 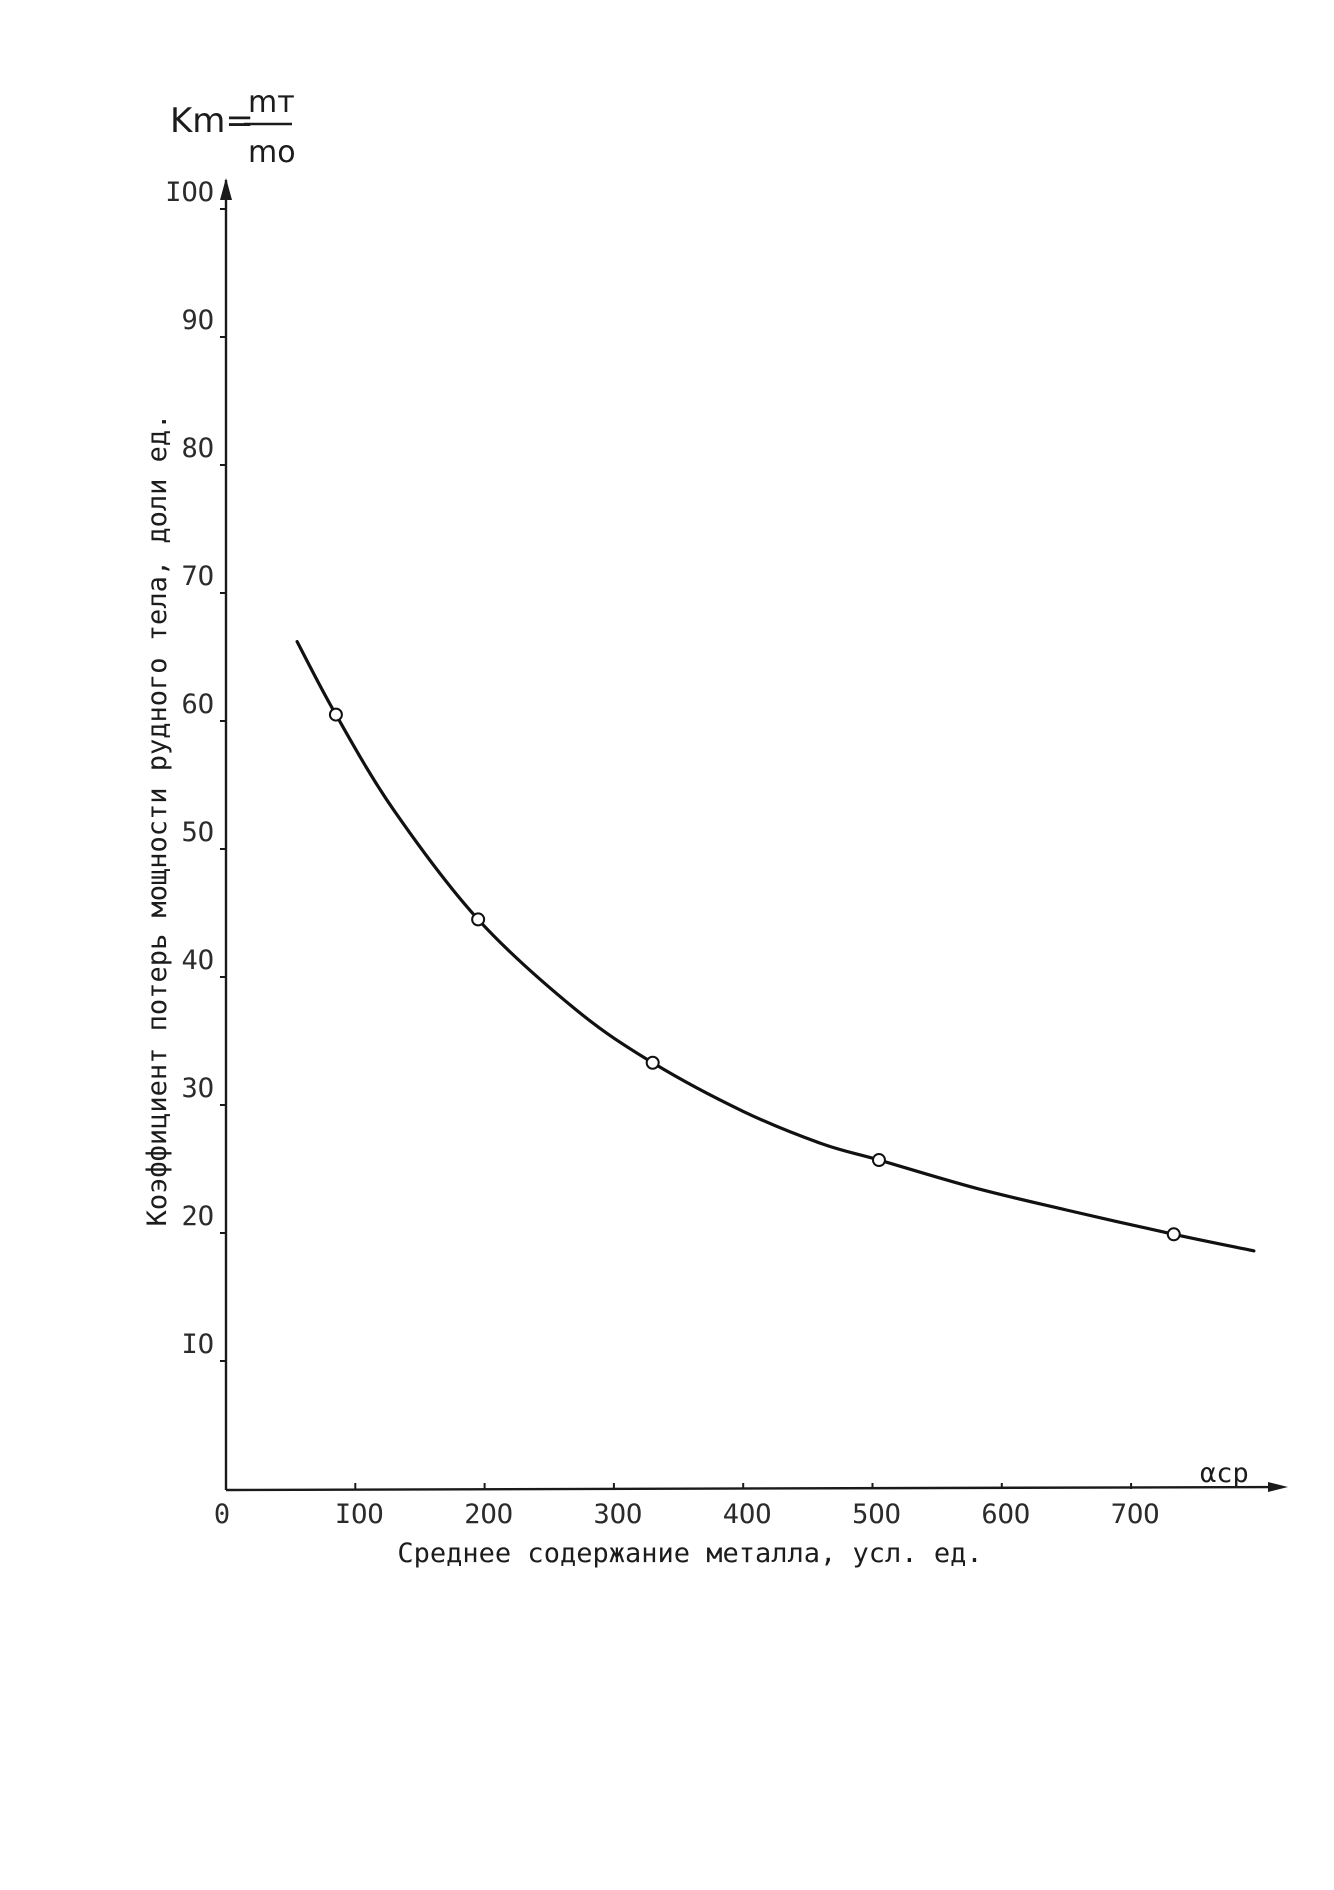 I want to click on y-ticks: IO 2O 3O 4O 5O 6O 7O 8O 9O IOO, so click(x=195, y=769).